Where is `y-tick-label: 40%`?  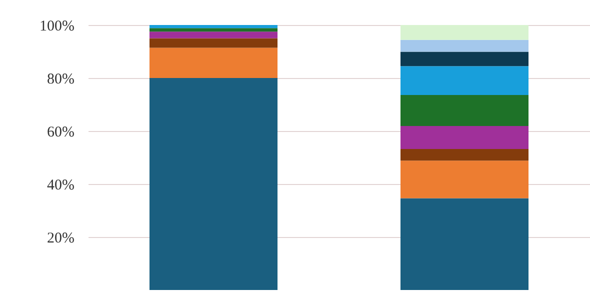 y-tick-label: 40% is located at coordinates (60, 186).